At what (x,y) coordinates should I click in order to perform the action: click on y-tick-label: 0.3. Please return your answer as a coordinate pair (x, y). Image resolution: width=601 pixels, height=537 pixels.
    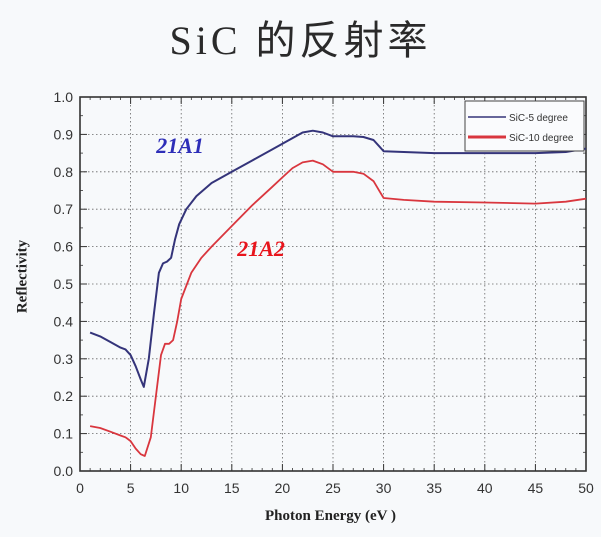
    Looking at the image, I should click on (64, 359).